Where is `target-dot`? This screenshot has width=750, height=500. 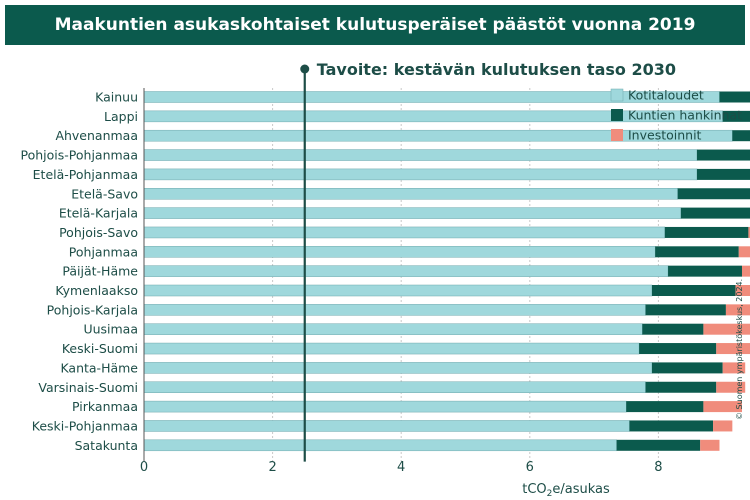 target-dot is located at coordinates (305, 69).